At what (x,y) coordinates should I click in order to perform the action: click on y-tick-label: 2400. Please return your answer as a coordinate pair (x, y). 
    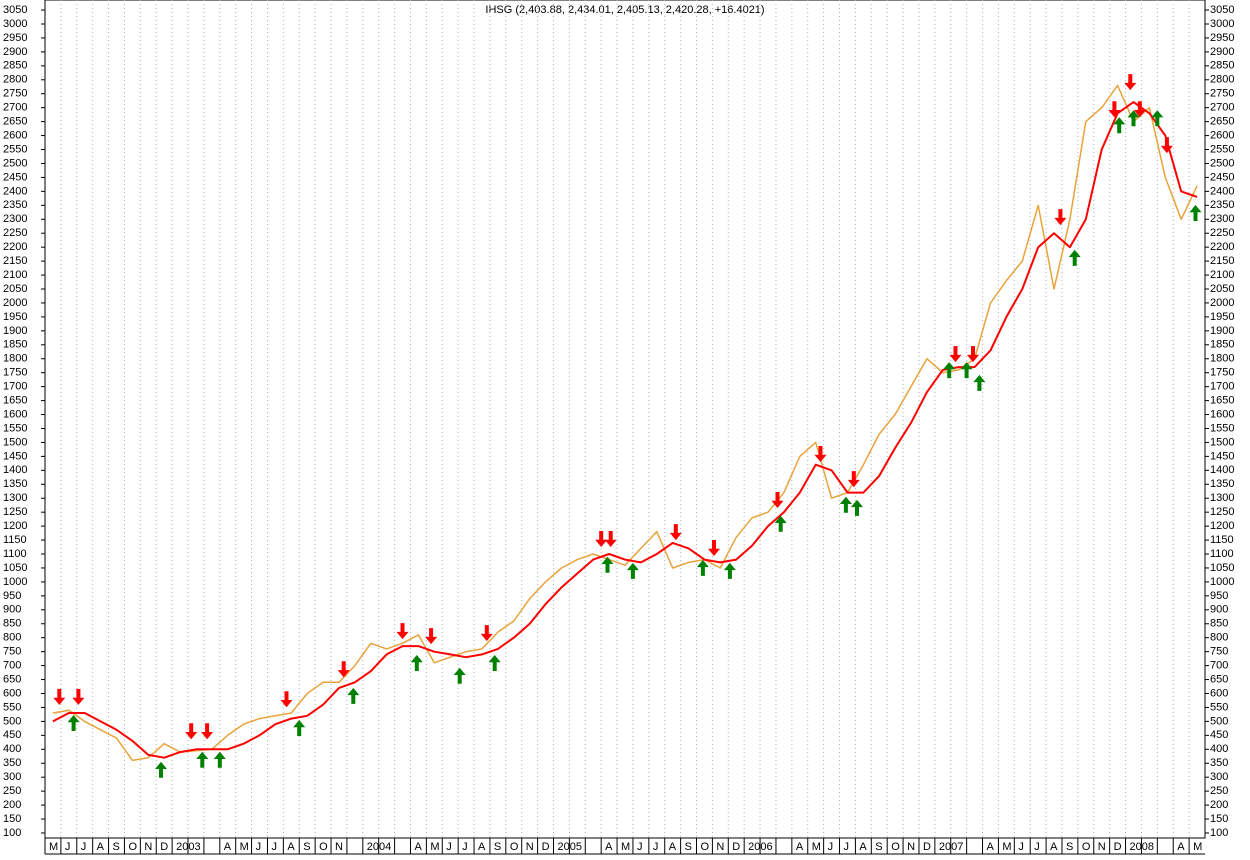
    Looking at the image, I should click on (15, 191).